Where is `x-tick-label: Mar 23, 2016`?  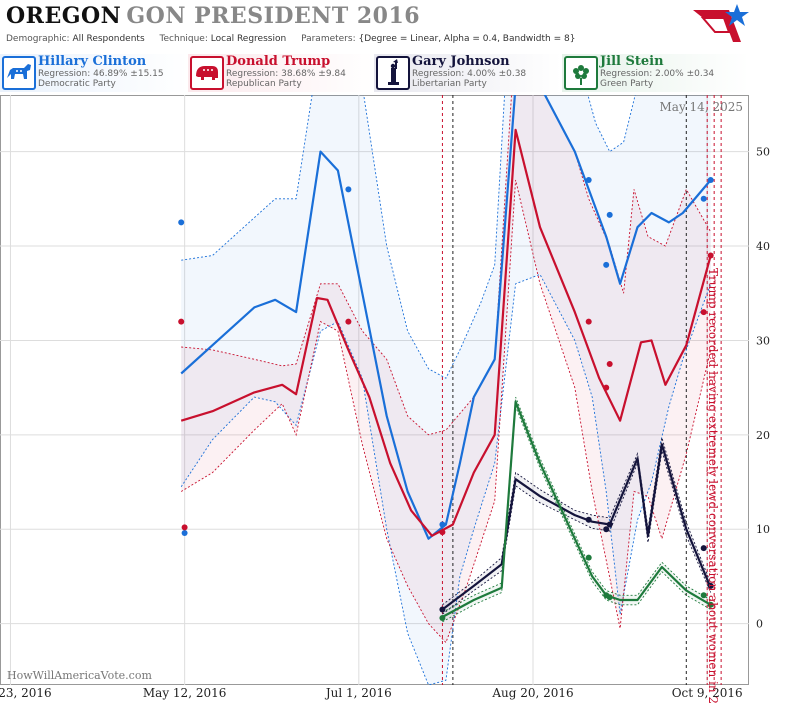 x-tick-label: Mar 23, 2016 is located at coordinates (26, 693).